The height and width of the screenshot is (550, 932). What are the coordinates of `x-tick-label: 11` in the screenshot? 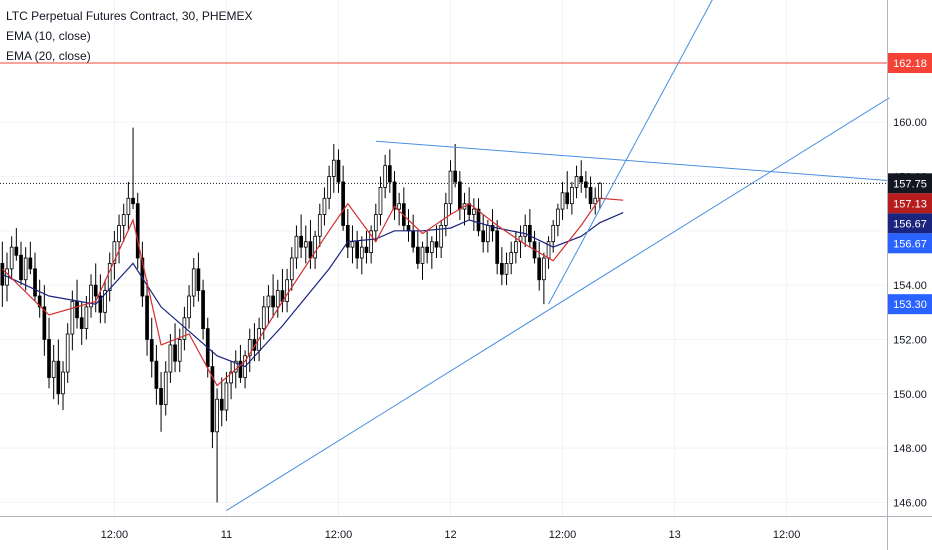 It's located at (226, 535).